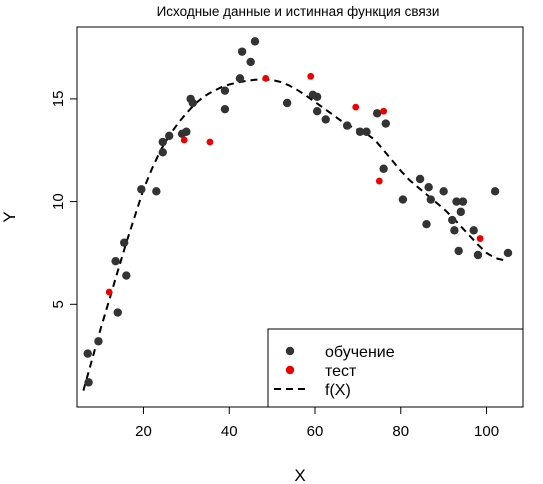 This screenshot has height=484, width=543. I want to click on x-axis-label: X, so click(299, 475).